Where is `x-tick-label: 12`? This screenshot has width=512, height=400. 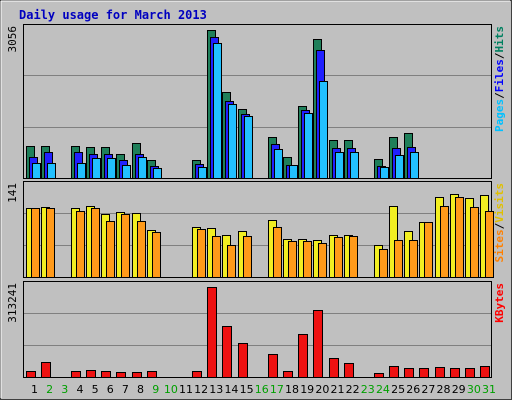
x-tick-label: 12 is located at coordinates (201, 389).